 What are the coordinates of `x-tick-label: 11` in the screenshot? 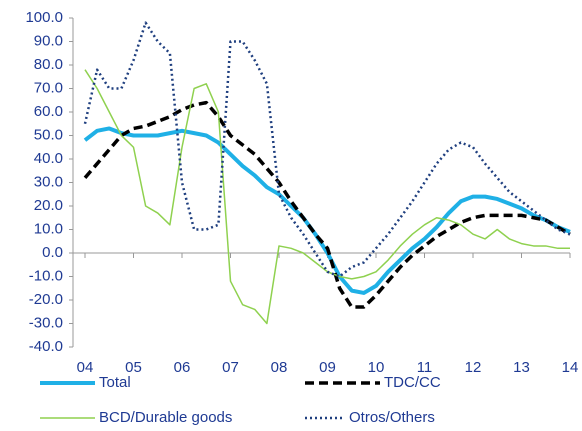 It's located at (425, 367).